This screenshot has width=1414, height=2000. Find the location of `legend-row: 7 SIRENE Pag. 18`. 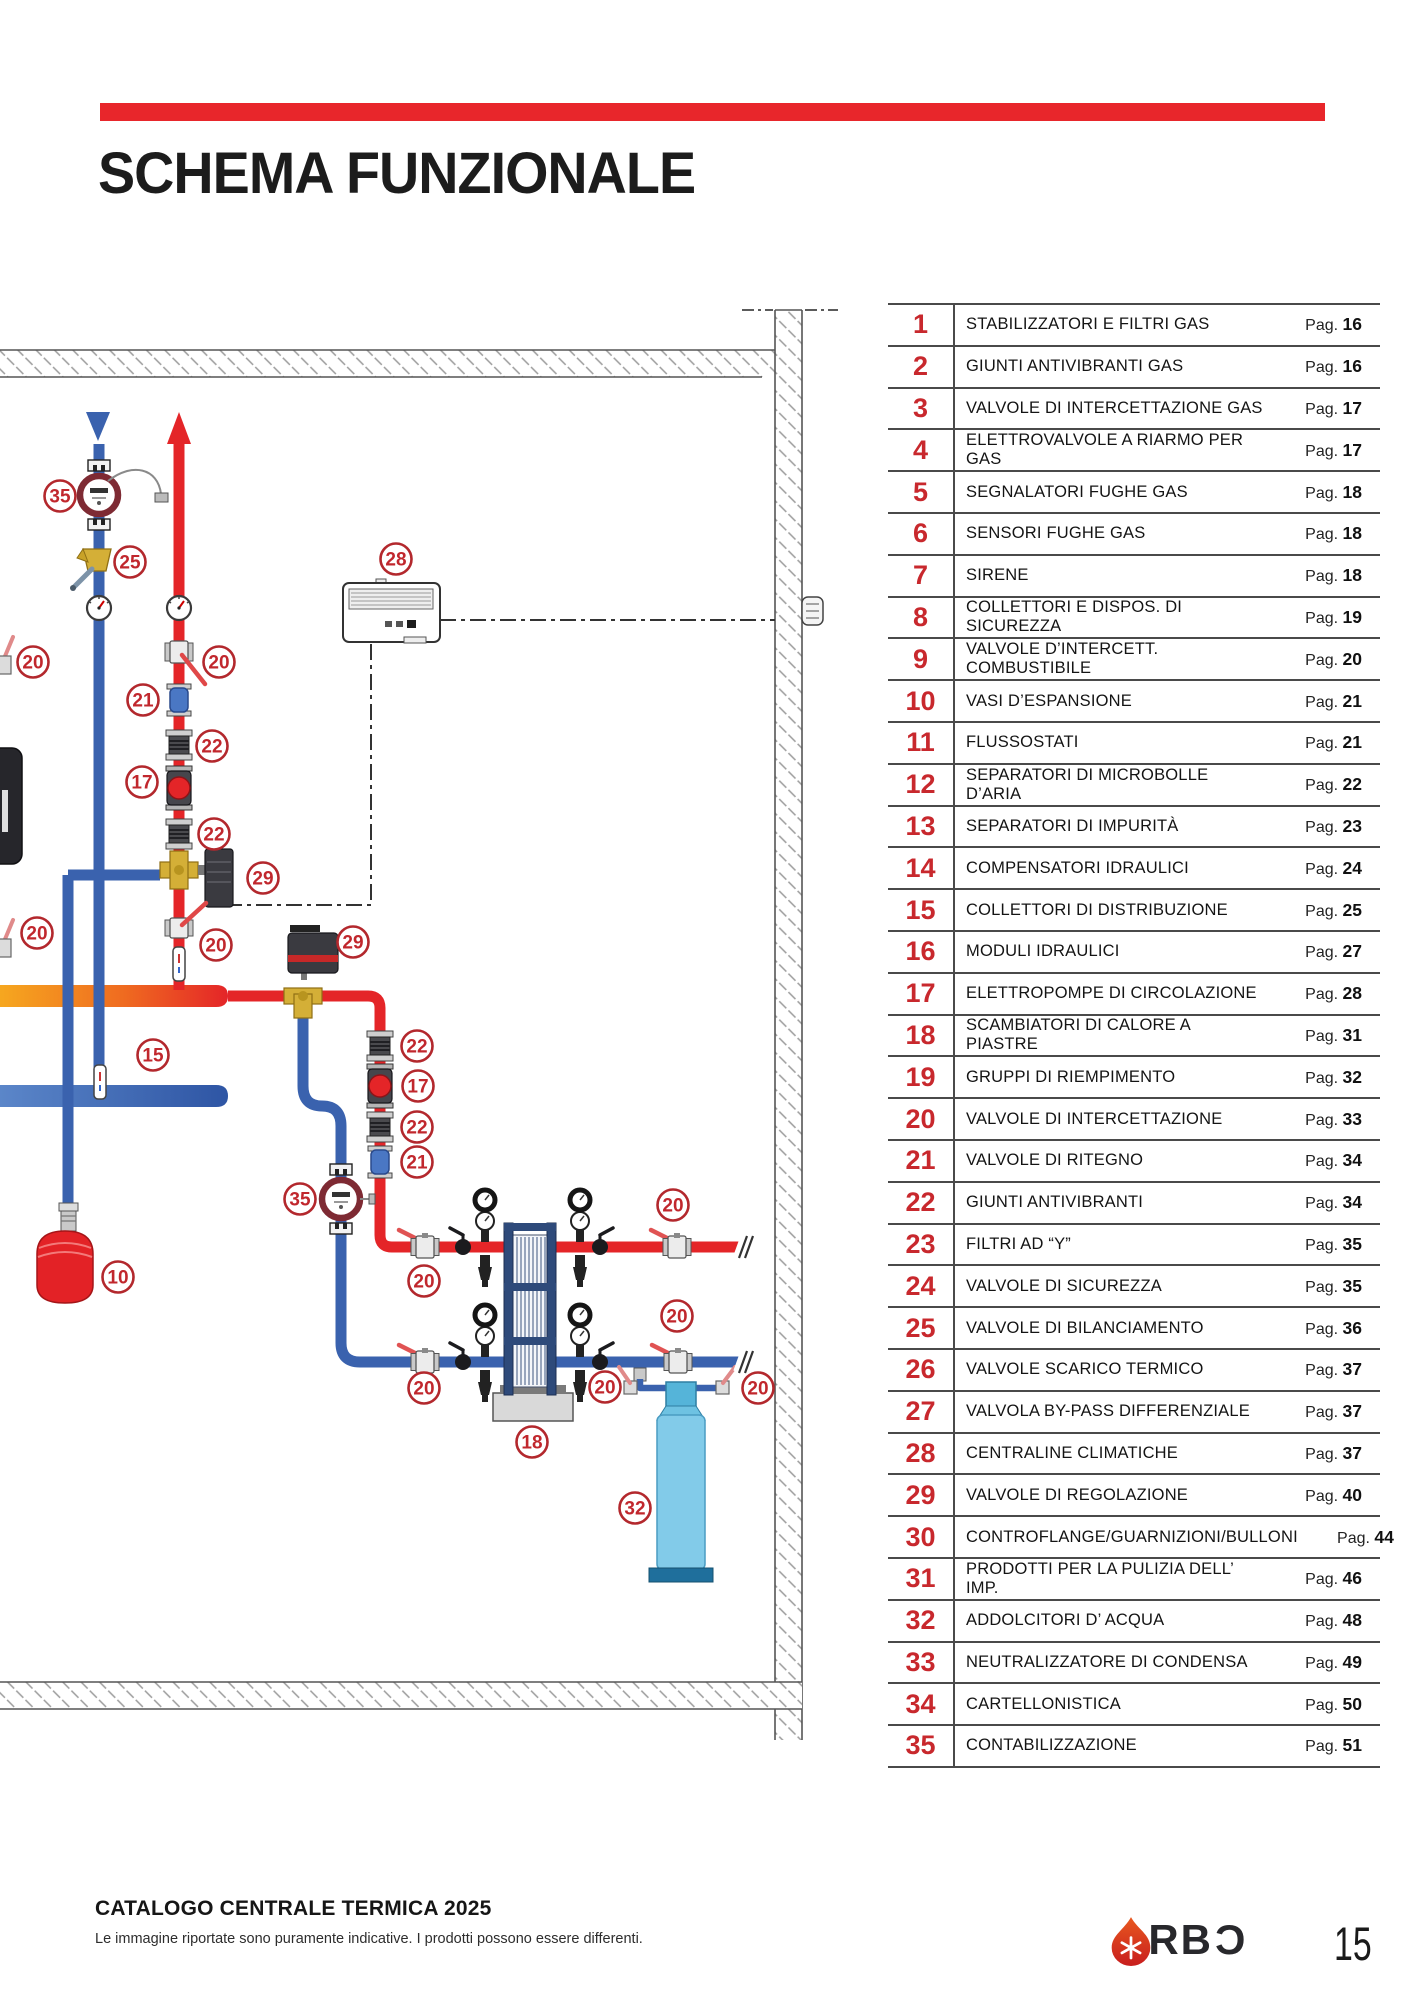

legend-row: 7 SIRENE Pag. 18 is located at coordinates (1134, 576).